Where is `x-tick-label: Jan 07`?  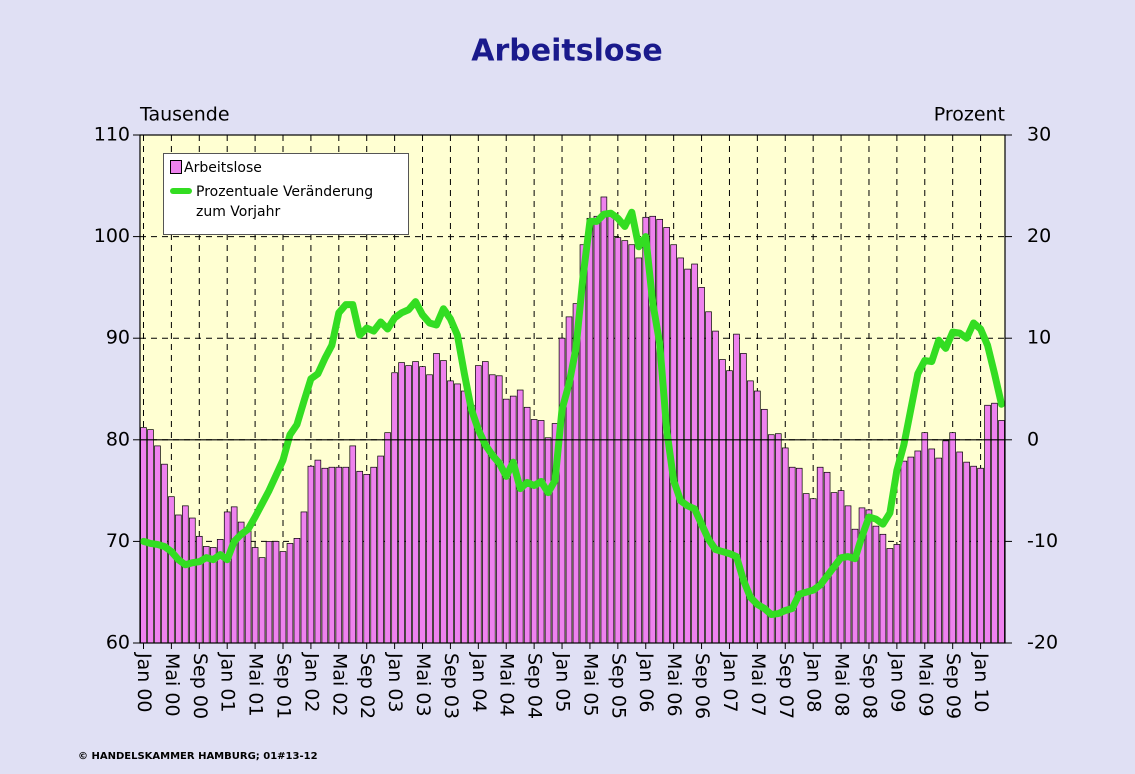 x-tick-label: Jan 07 is located at coordinates (730, 682).